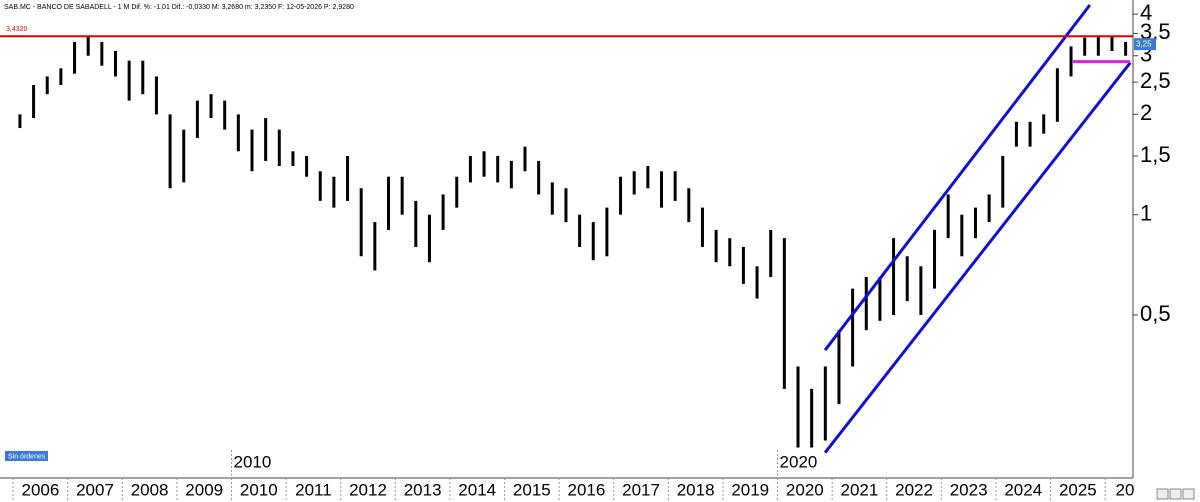 The width and height of the screenshot is (1200, 502). I want to click on y-tick-label: 1, so click(1146, 212).